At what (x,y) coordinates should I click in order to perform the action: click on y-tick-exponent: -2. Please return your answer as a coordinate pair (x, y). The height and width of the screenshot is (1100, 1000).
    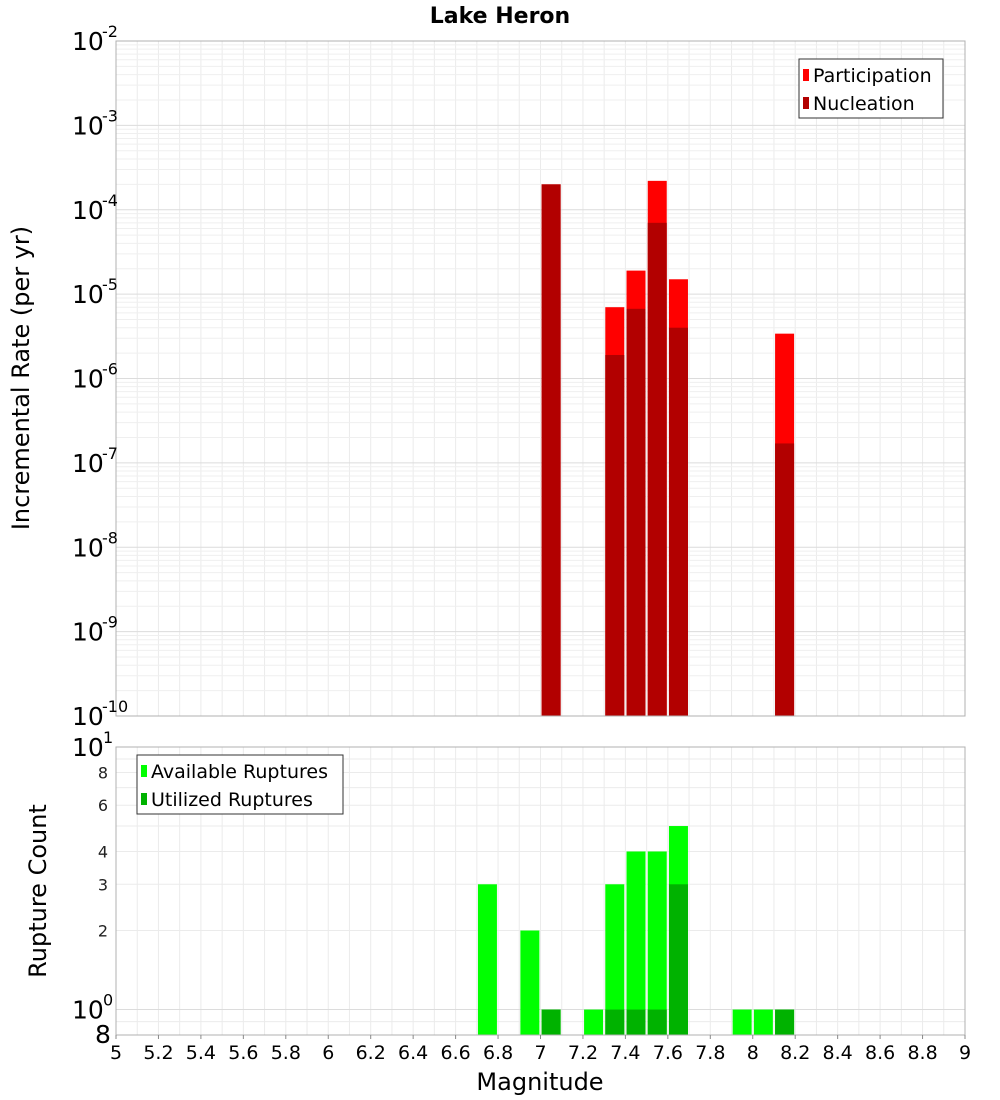
    Looking at the image, I should click on (110, 31).